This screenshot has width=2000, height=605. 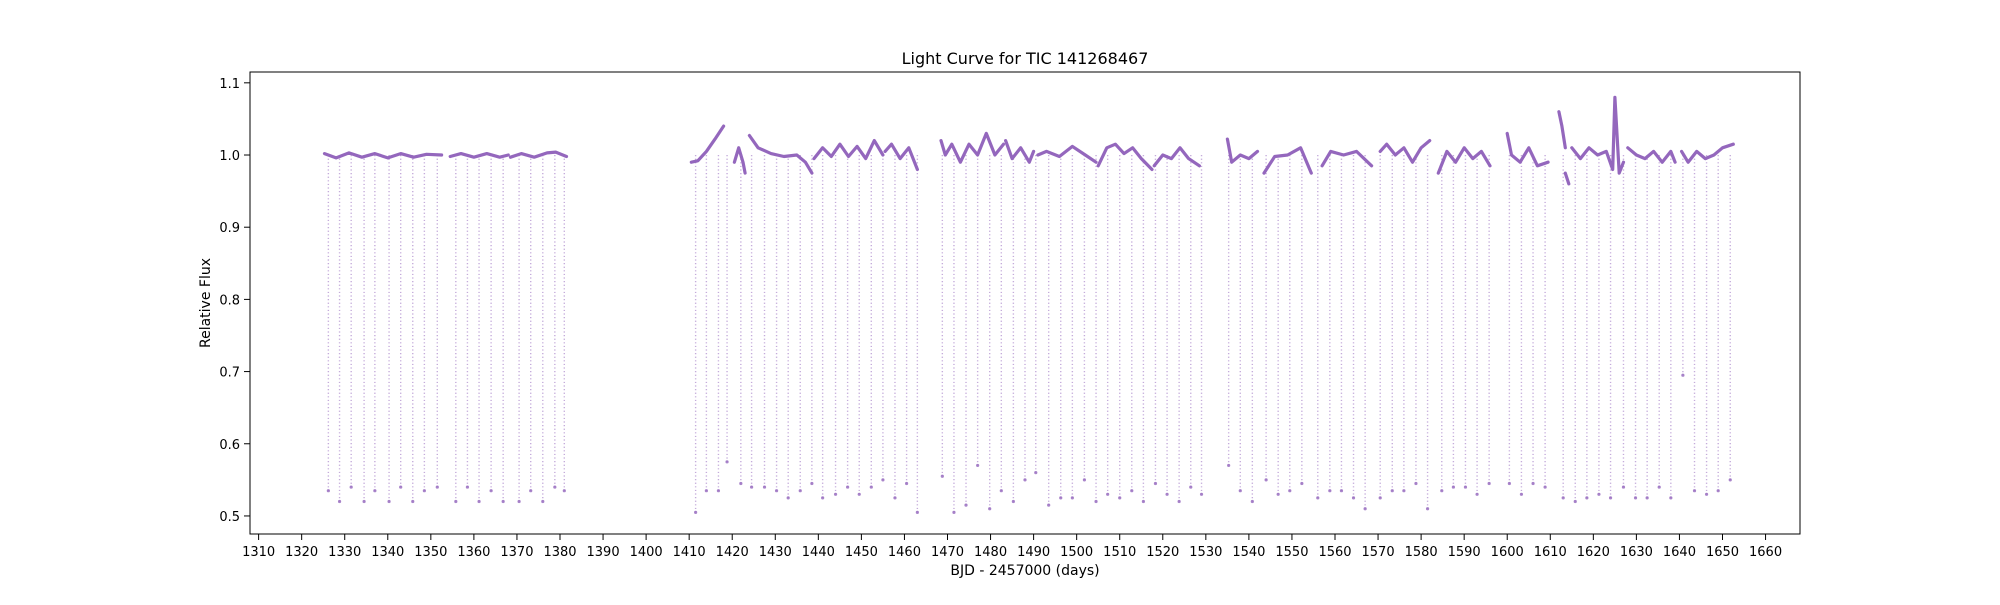 I want to click on x-tick-label: 1320, so click(x=301, y=552).